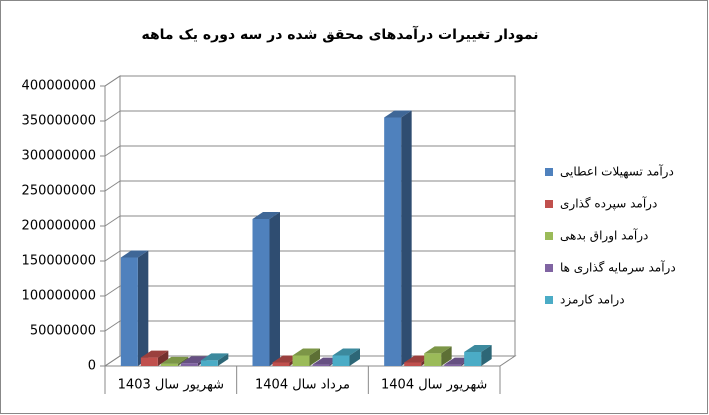  I want to click on legend-label: درآمد اوراق بدهی, so click(604, 236).